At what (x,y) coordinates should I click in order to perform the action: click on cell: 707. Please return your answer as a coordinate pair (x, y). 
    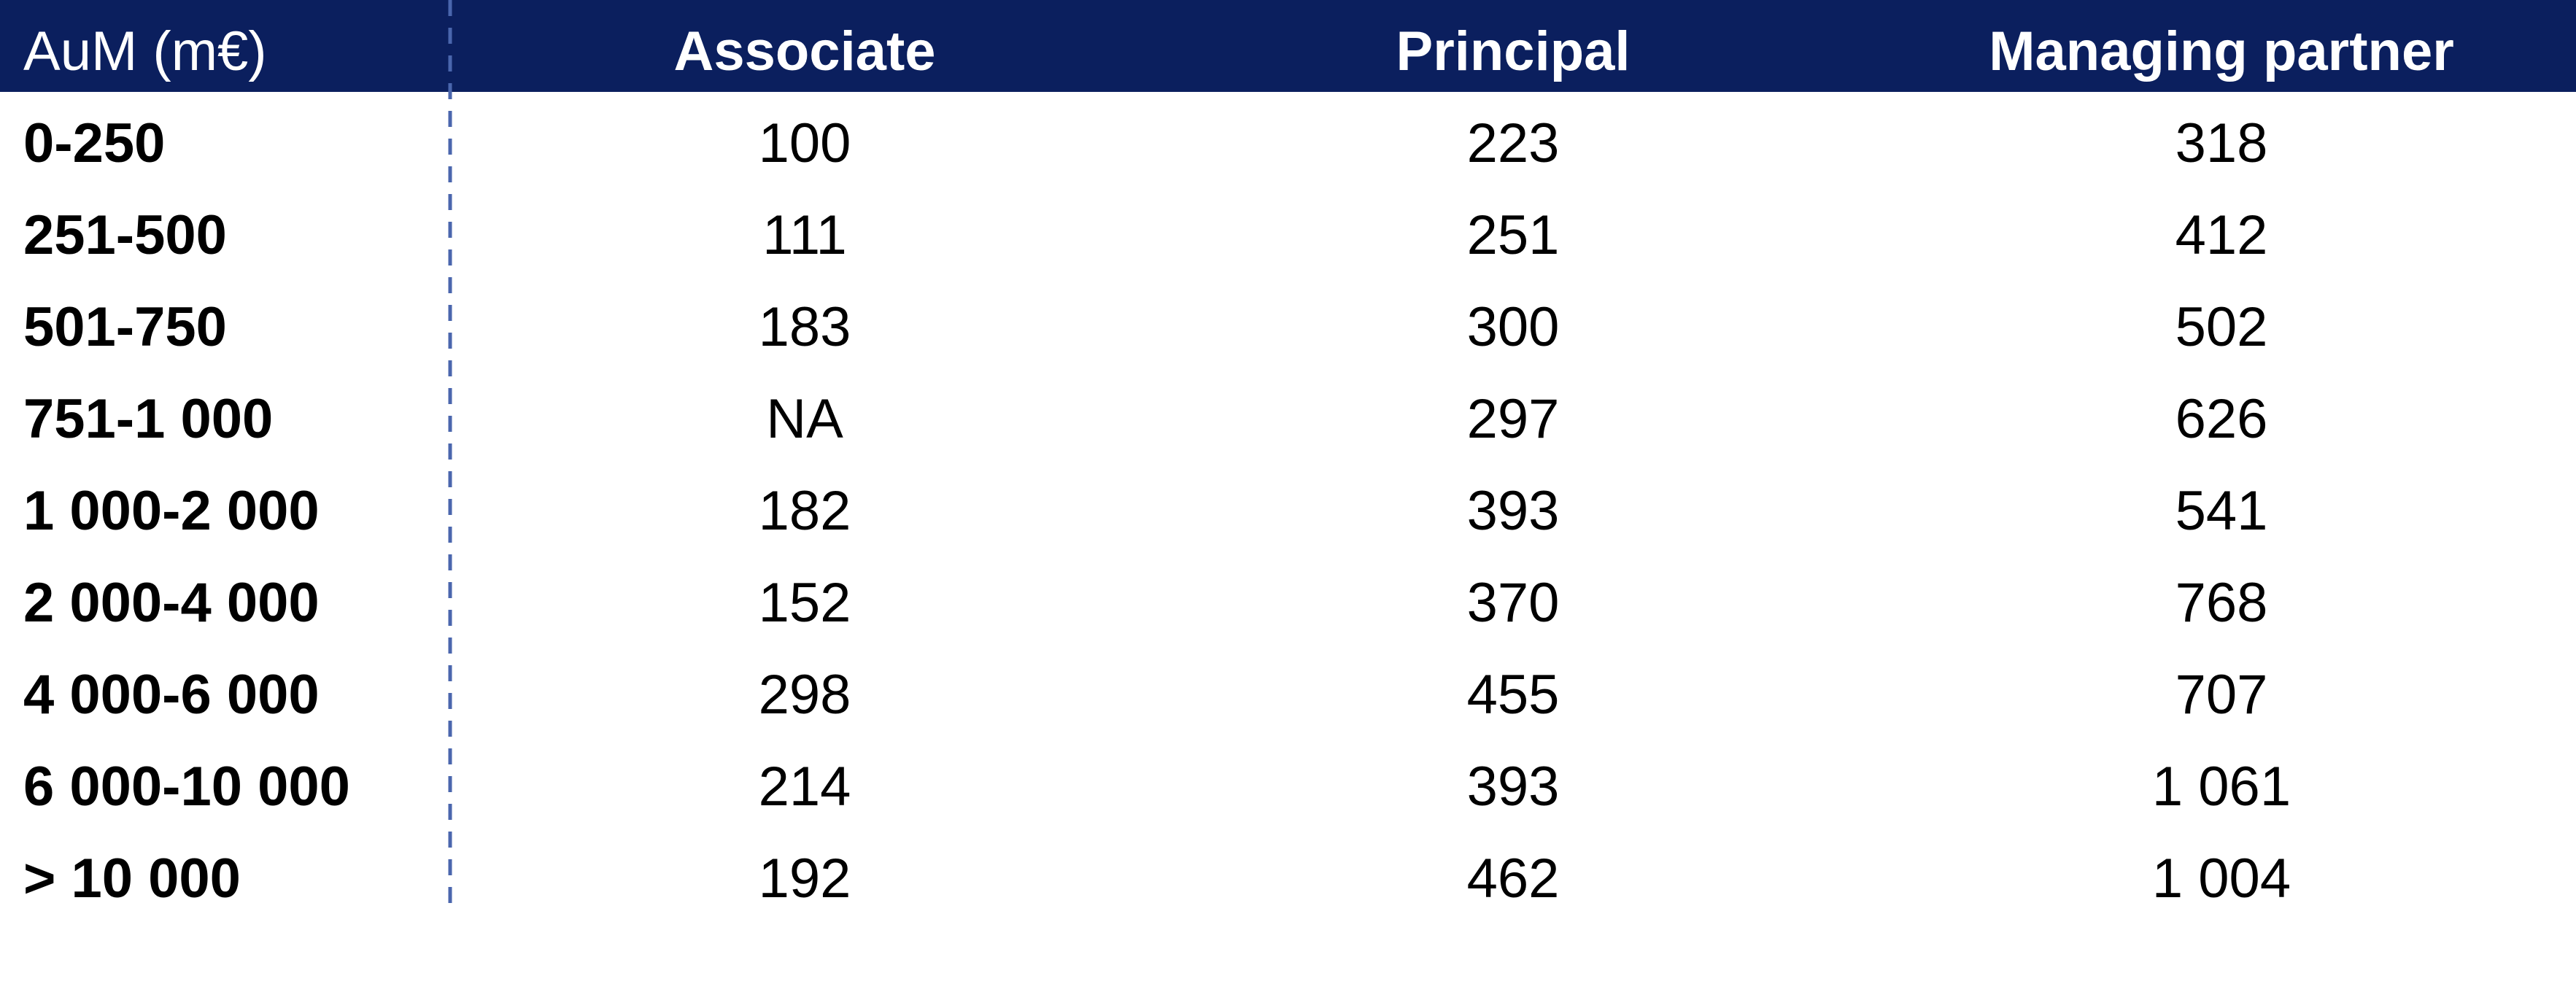
    Looking at the image, I should click on (2221, 695).